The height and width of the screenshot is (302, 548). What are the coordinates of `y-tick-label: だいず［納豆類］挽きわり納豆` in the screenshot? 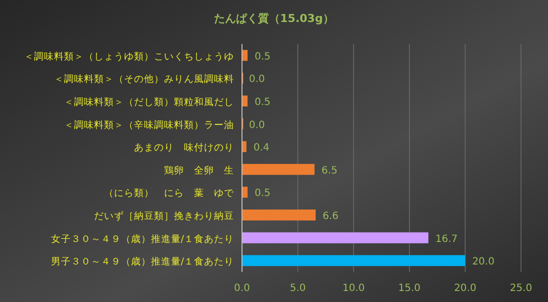 It's located at (164, 216).